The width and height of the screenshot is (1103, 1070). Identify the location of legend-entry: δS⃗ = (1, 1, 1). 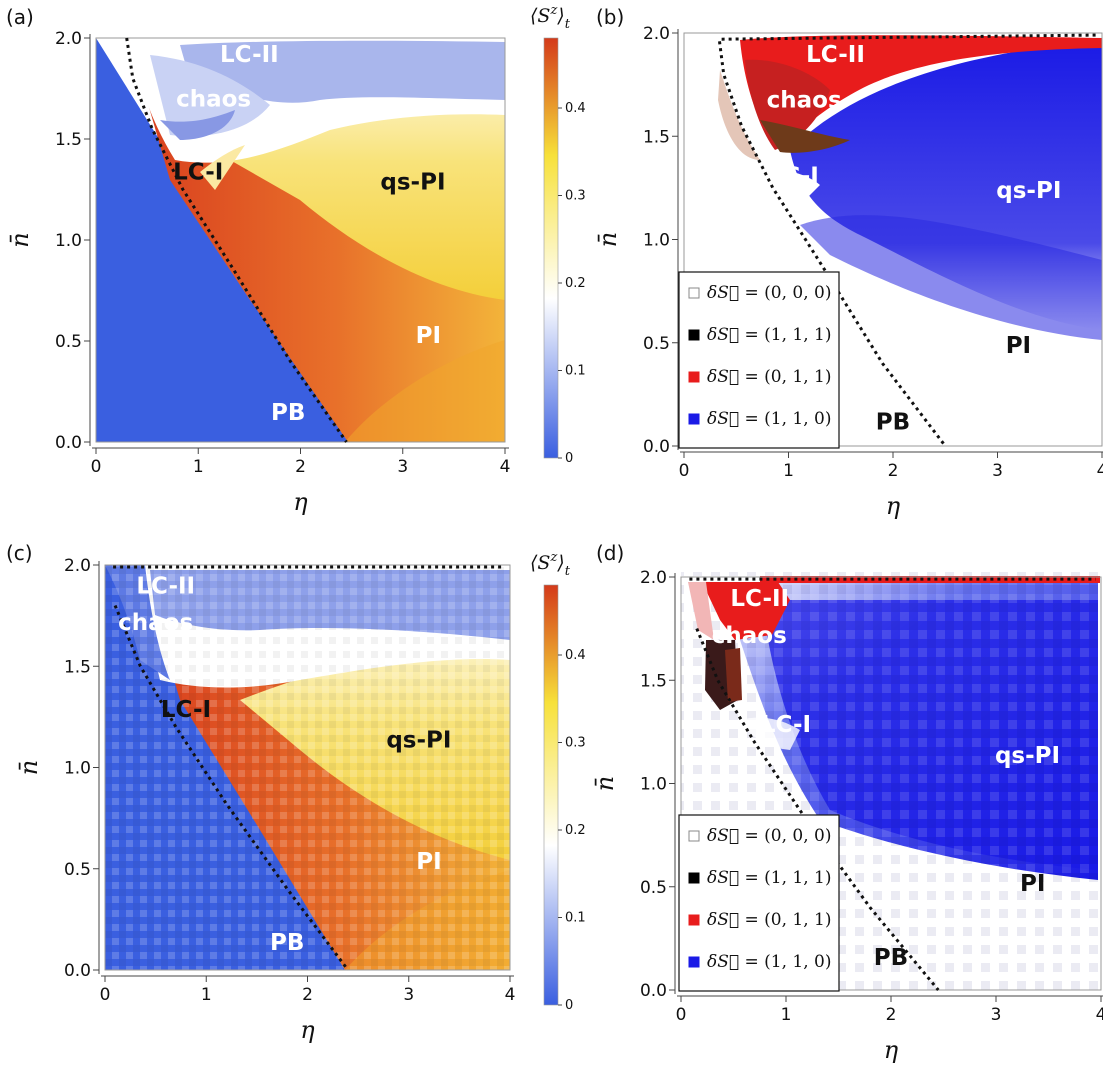
(769, 335).